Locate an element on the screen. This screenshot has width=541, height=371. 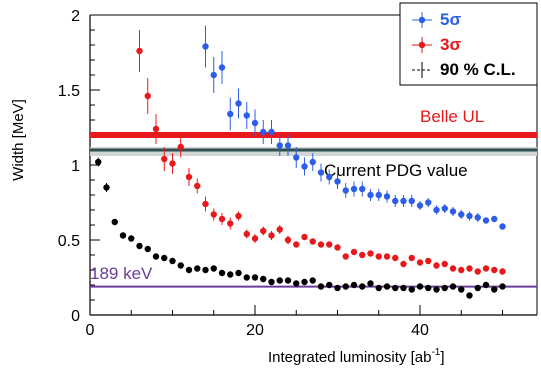
legend-markers is located at coordinates (422, 45).